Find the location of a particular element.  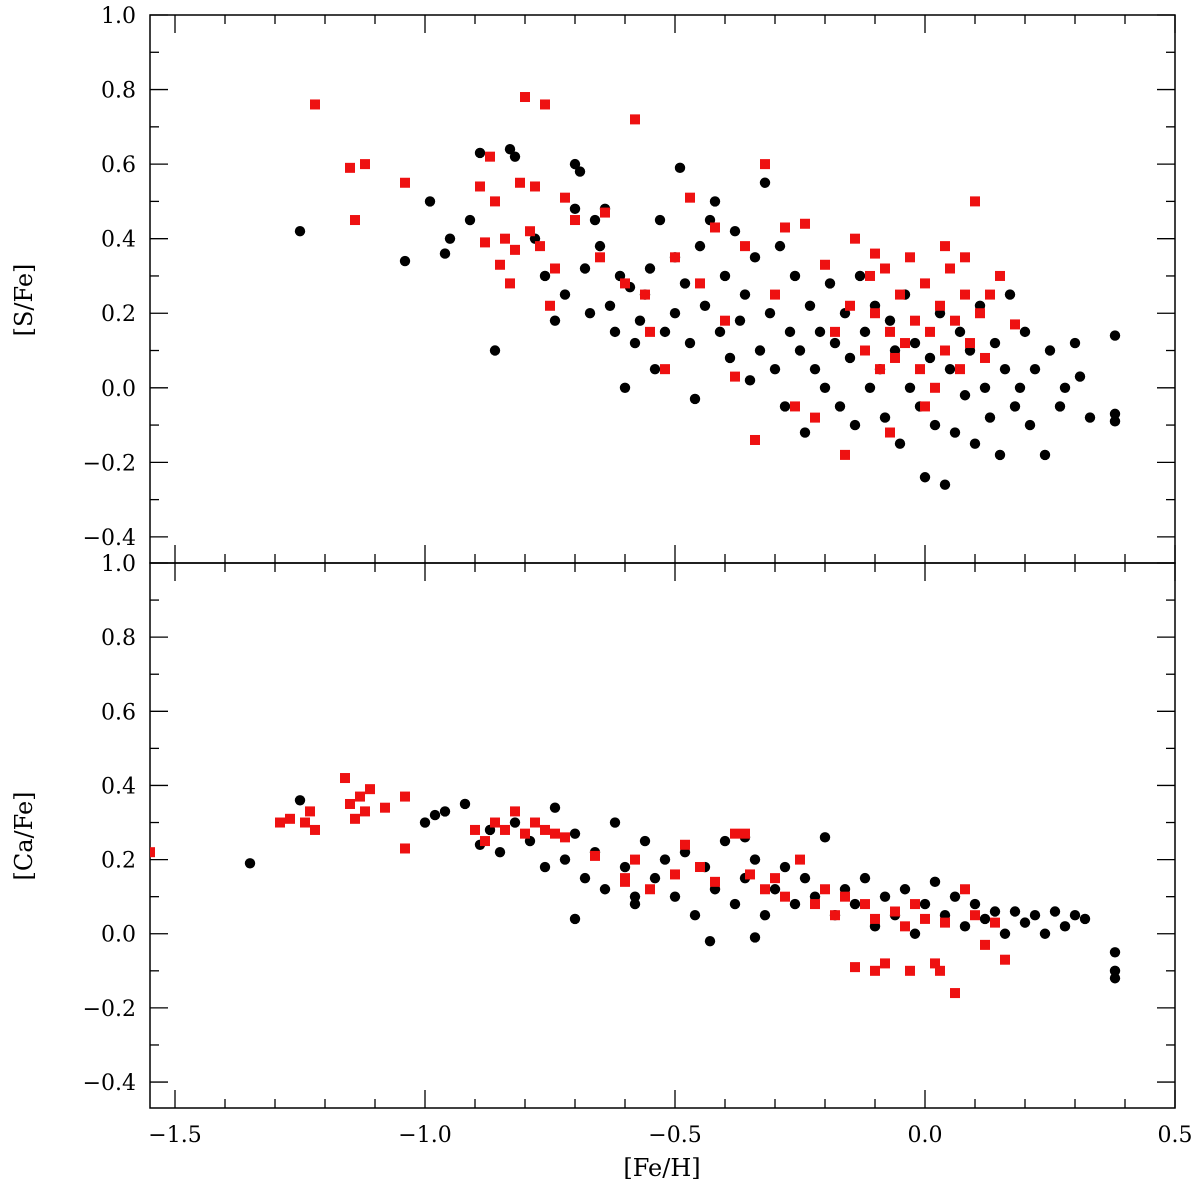

x-tick-label: 0.0 is located at coordinates (925, 1135).